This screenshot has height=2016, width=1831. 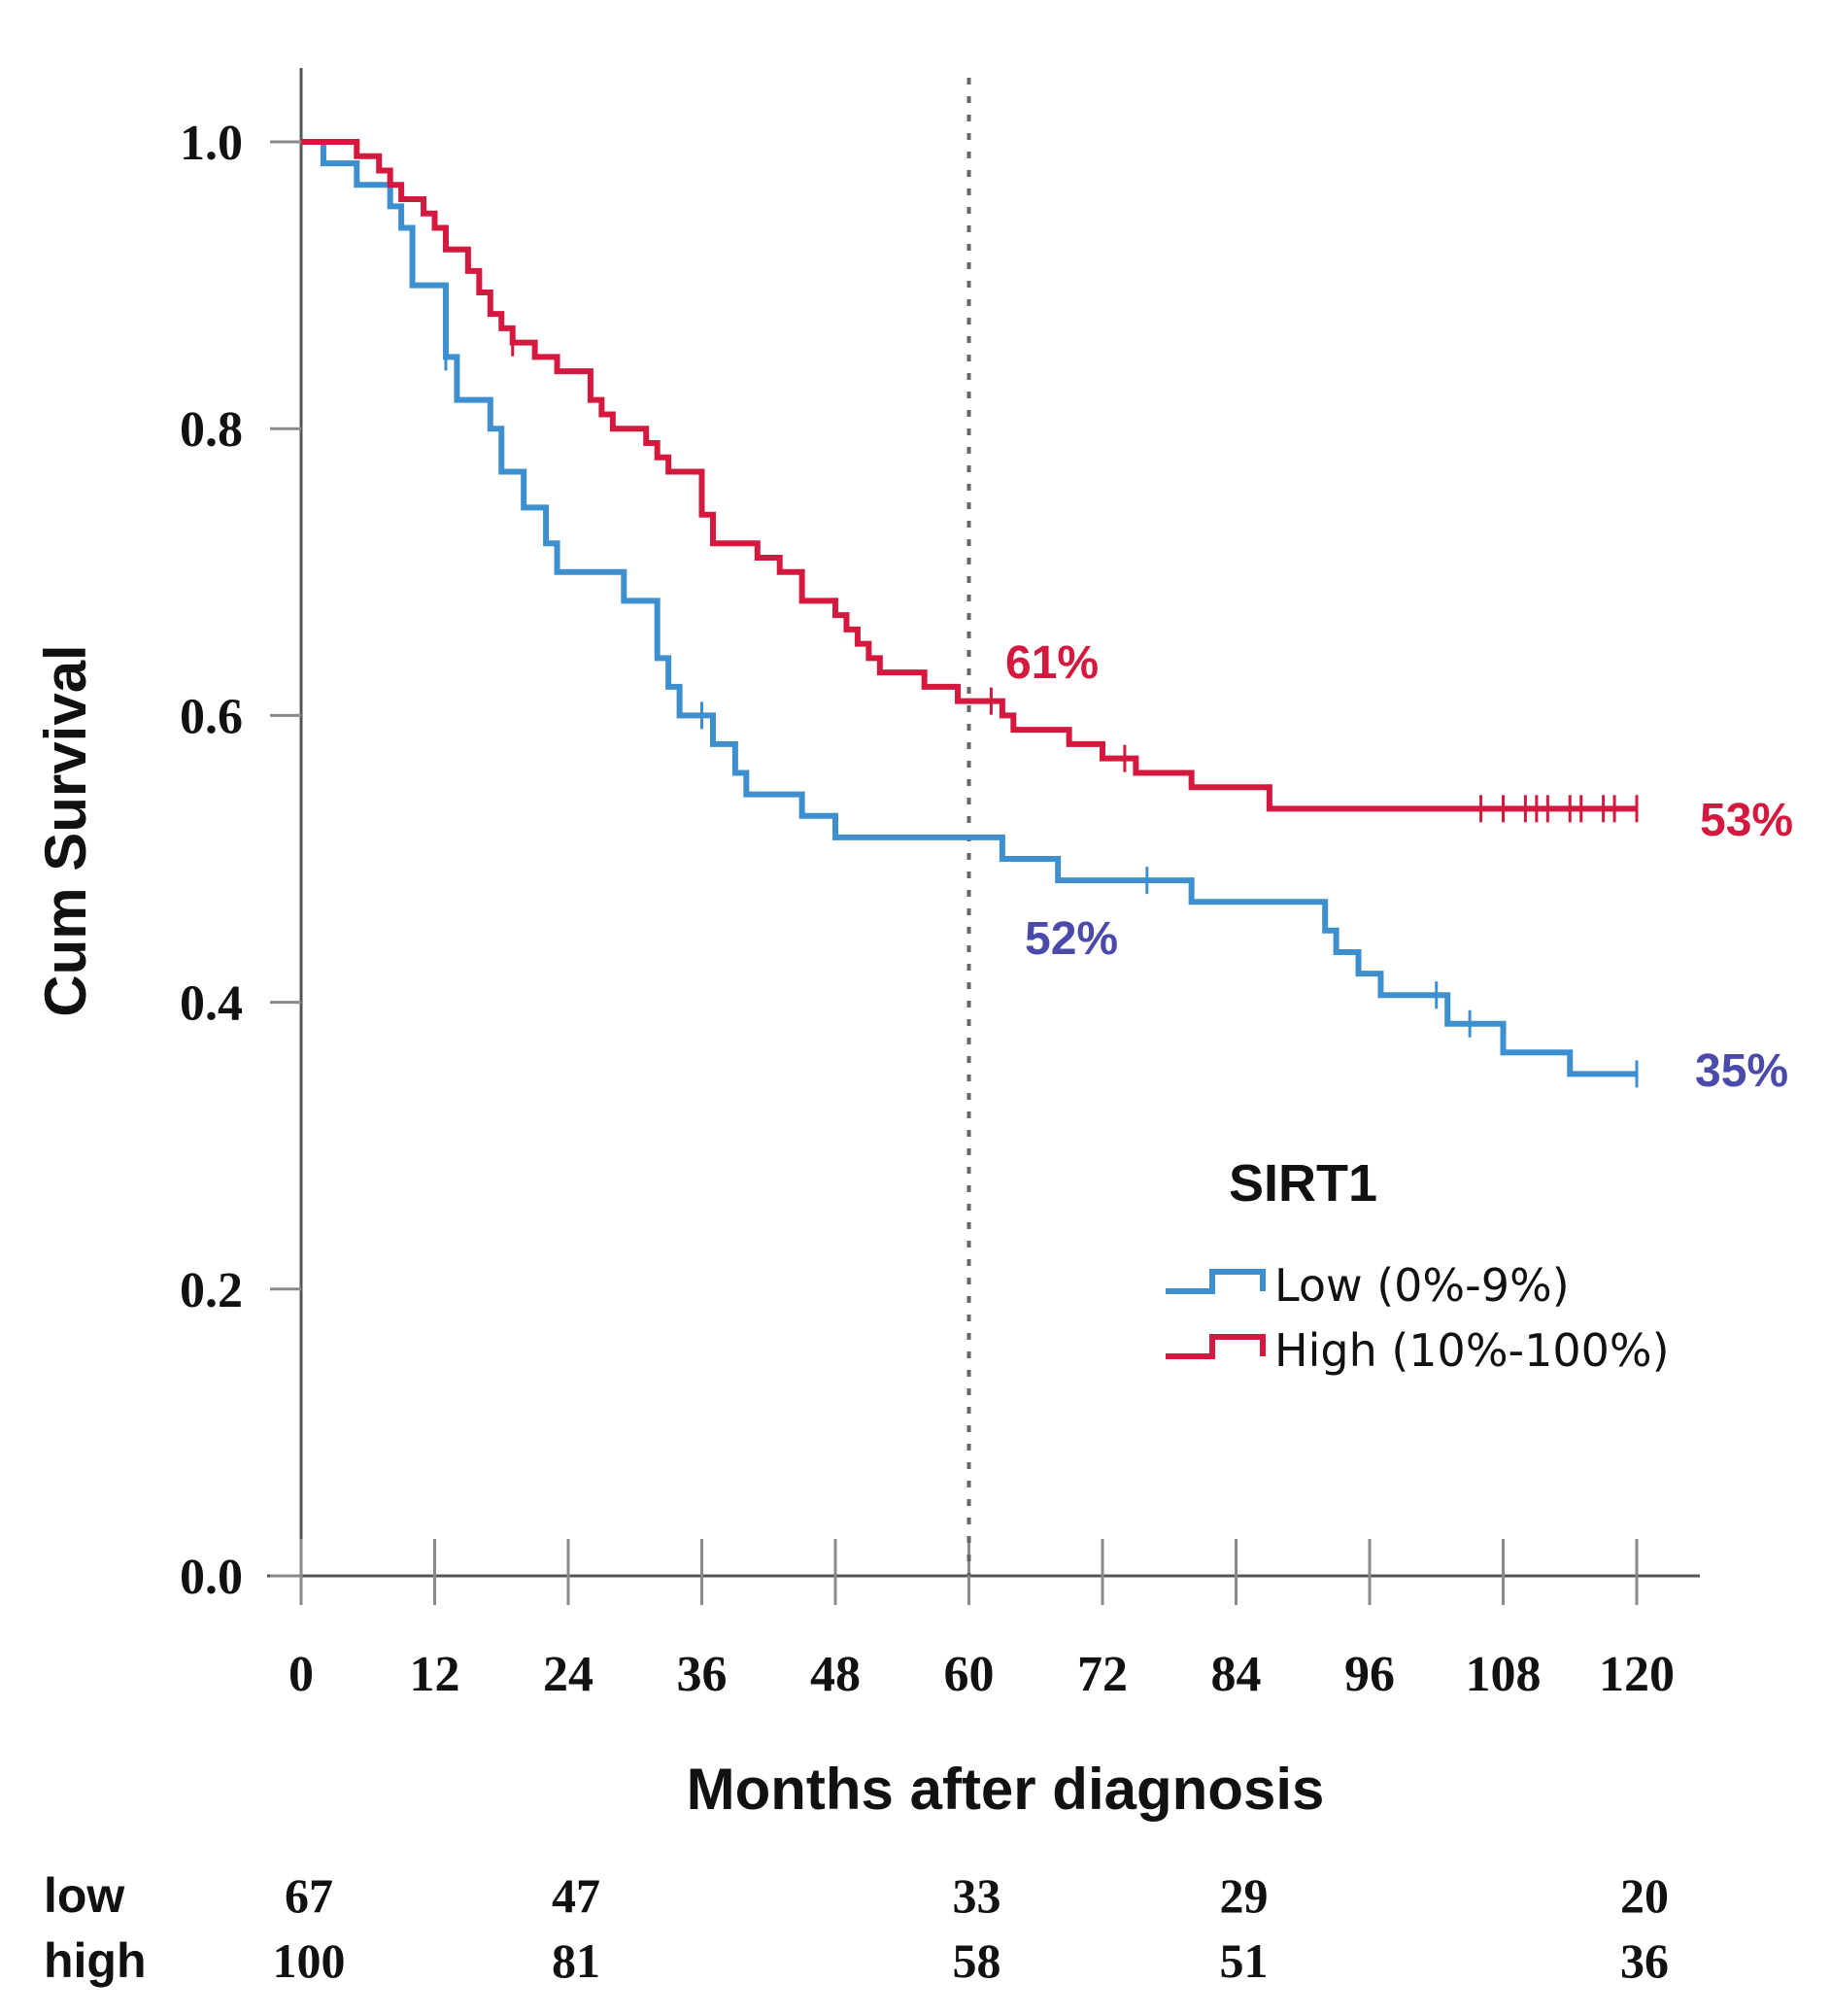 I want to click on survival-annotation: 52%, so click(x=1072, y=939).